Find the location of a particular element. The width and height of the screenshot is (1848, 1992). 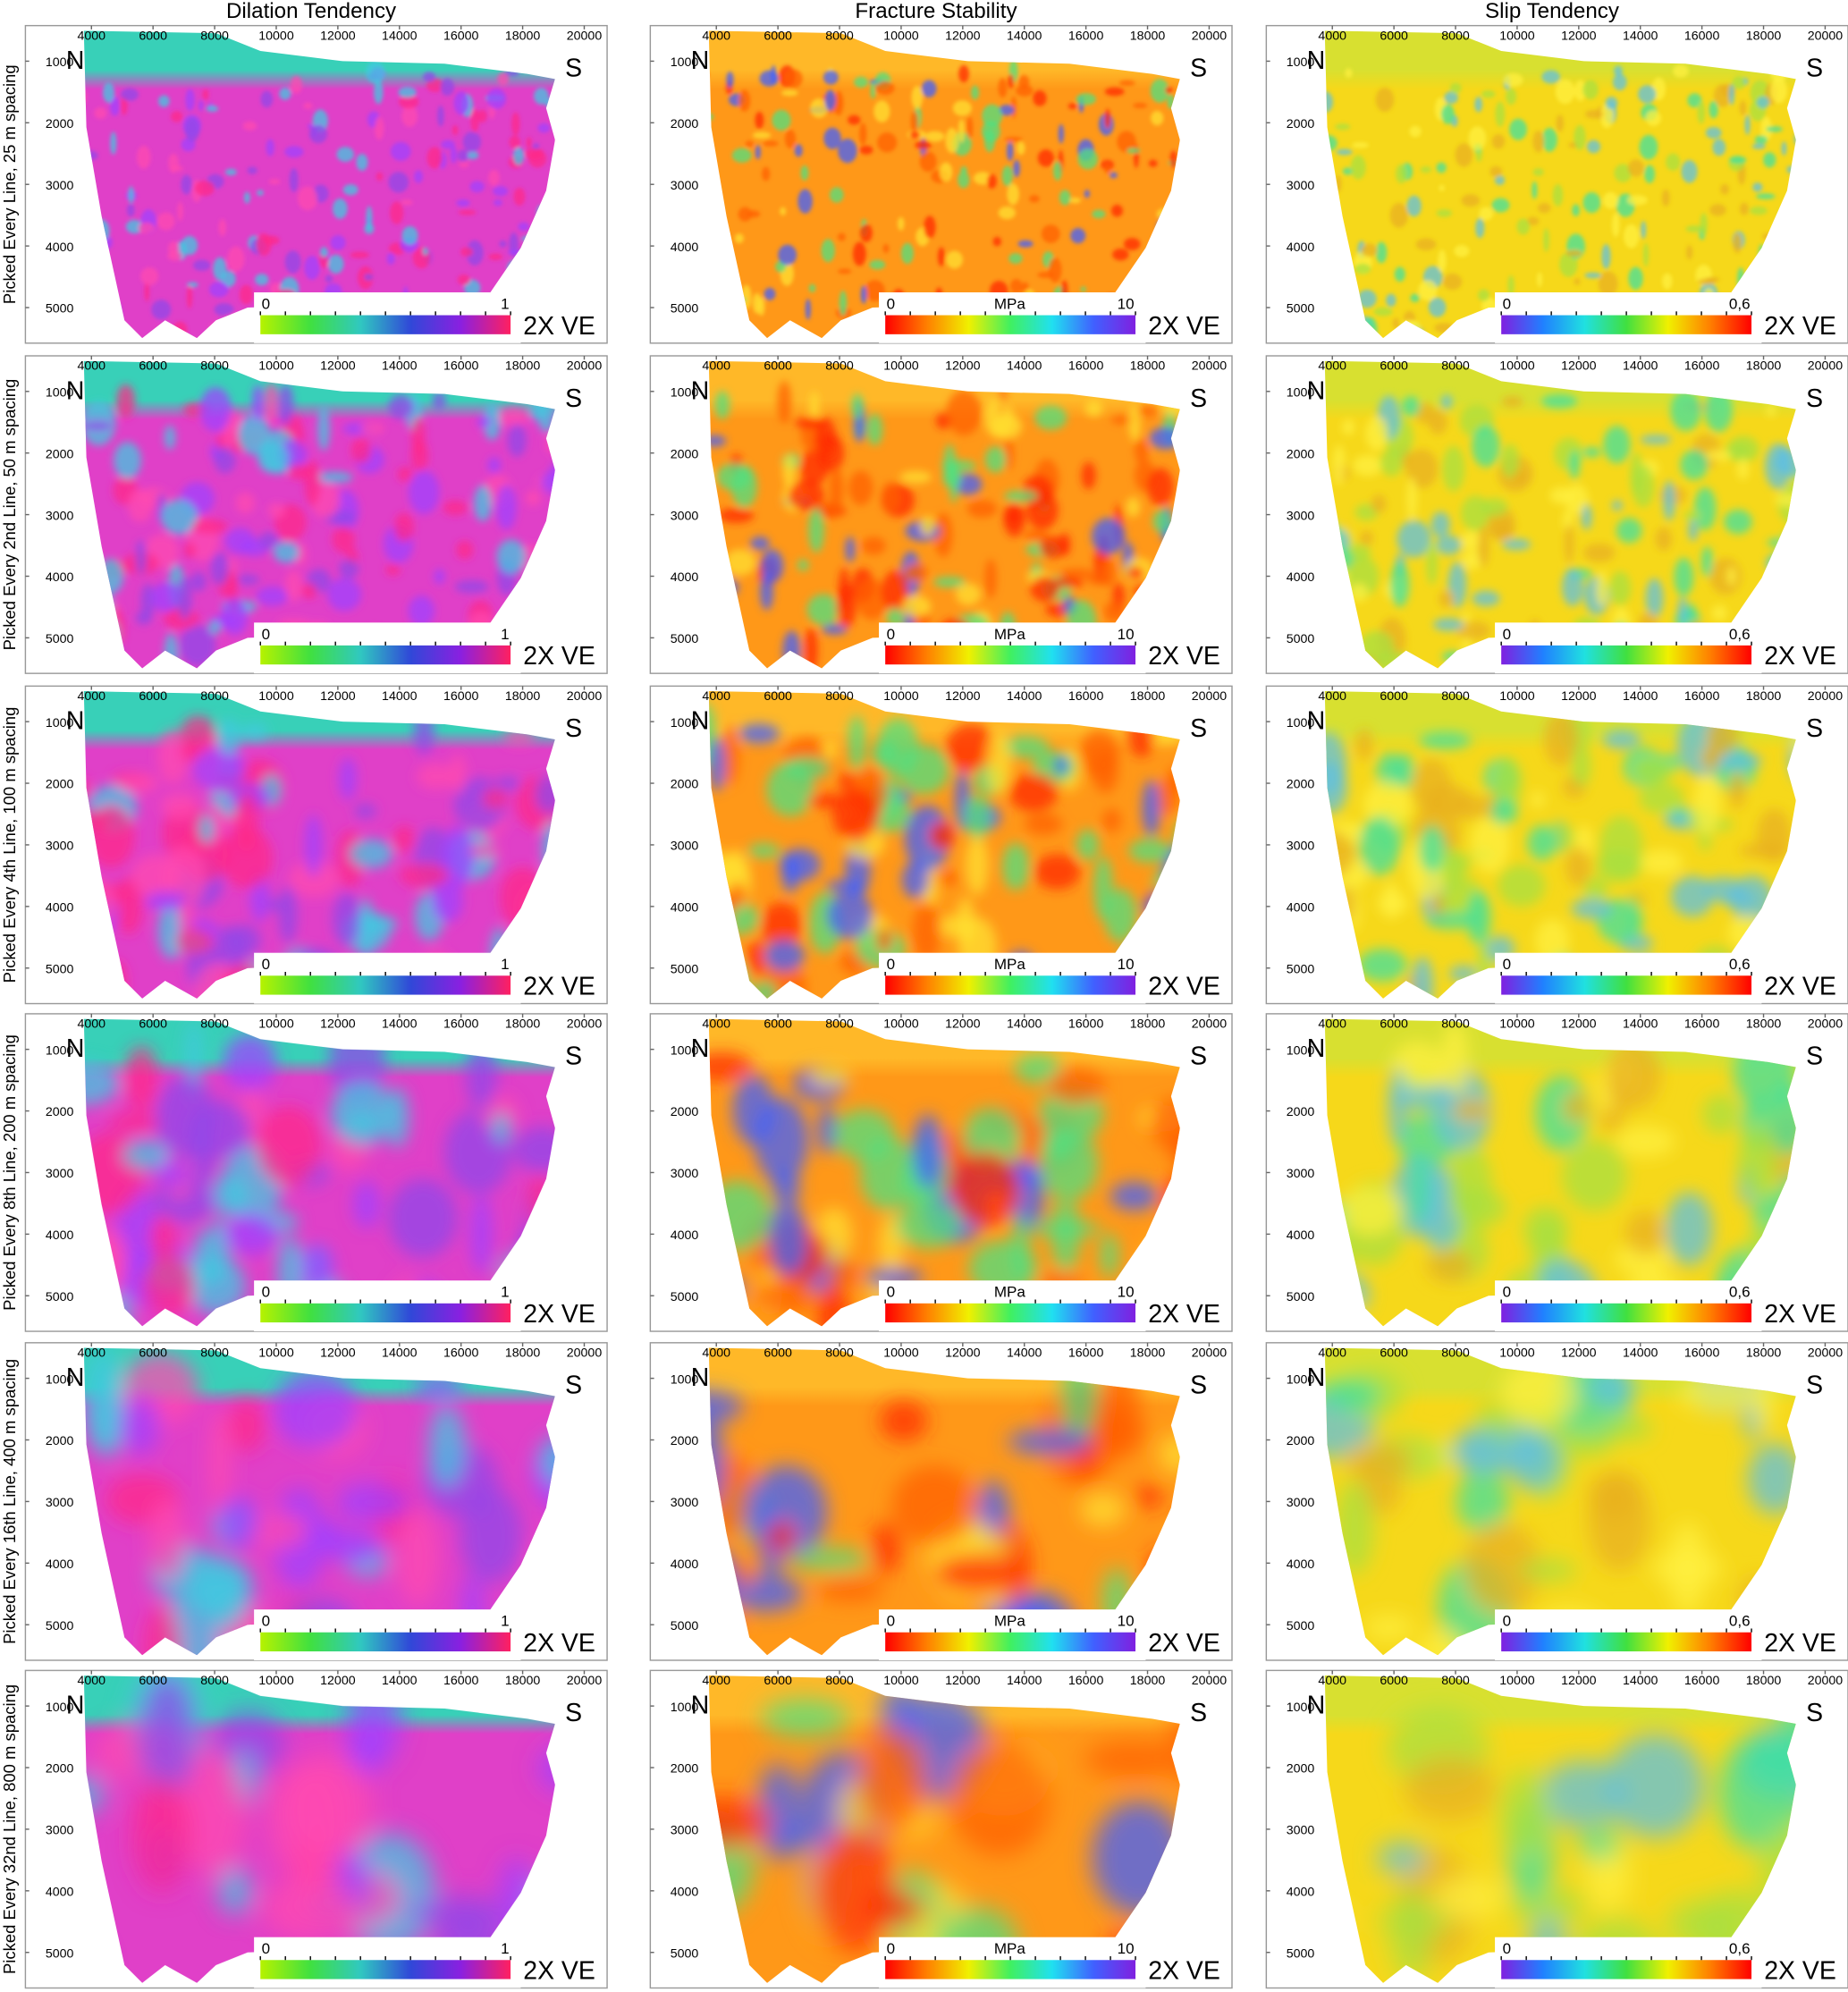

y-tick-label: 5000 is located at coordinates (60, 1953).